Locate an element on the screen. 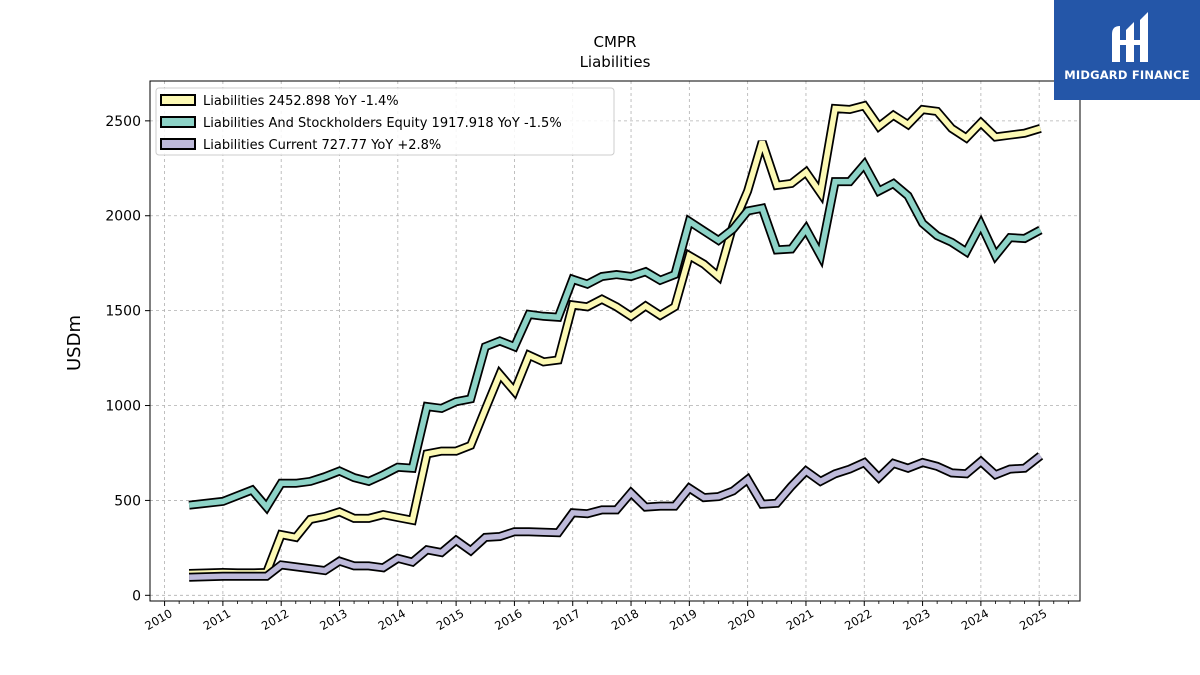  x-tick-label: 2019 is located at coordinates (683, 619).